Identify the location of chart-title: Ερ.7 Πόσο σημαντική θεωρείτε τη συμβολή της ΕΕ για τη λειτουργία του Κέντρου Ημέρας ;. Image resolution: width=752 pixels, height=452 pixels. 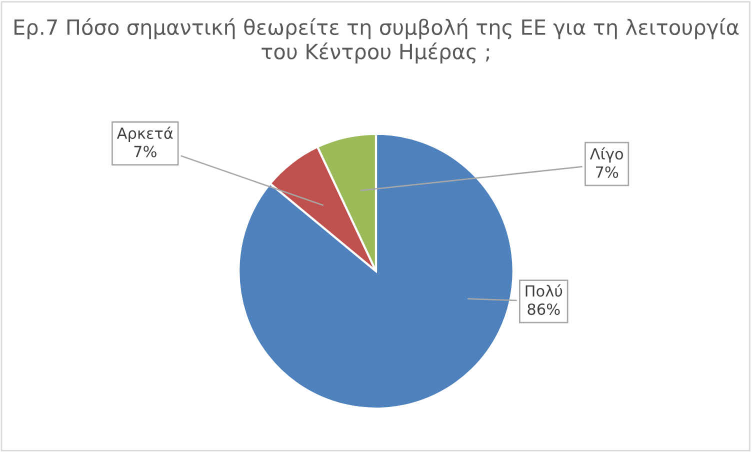
(376, 41).